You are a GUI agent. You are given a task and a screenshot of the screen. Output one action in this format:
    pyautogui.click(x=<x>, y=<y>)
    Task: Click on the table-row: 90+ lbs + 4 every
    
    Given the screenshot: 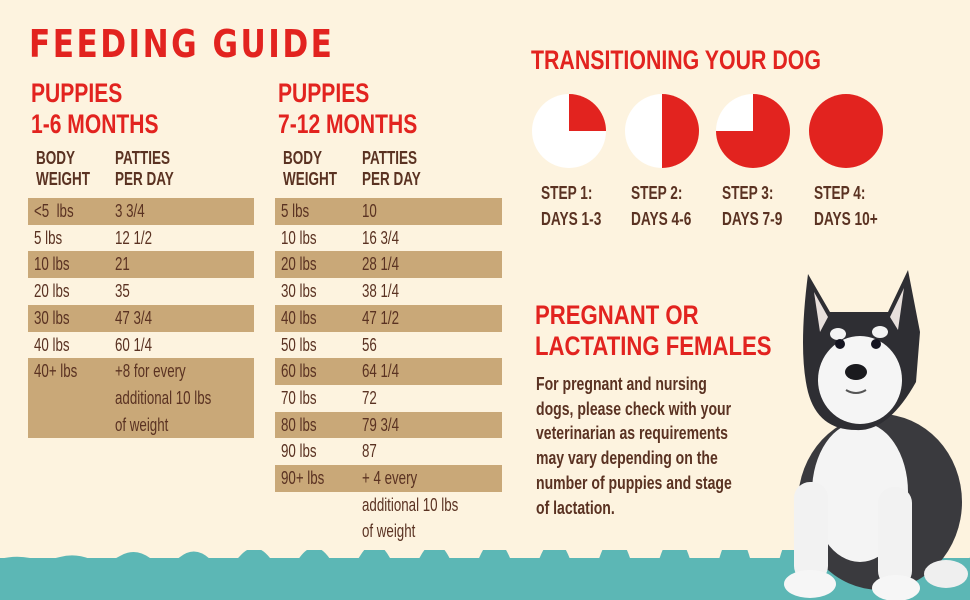 What is the action you would take?
    pyautogui.click(x=388, y=478)
    